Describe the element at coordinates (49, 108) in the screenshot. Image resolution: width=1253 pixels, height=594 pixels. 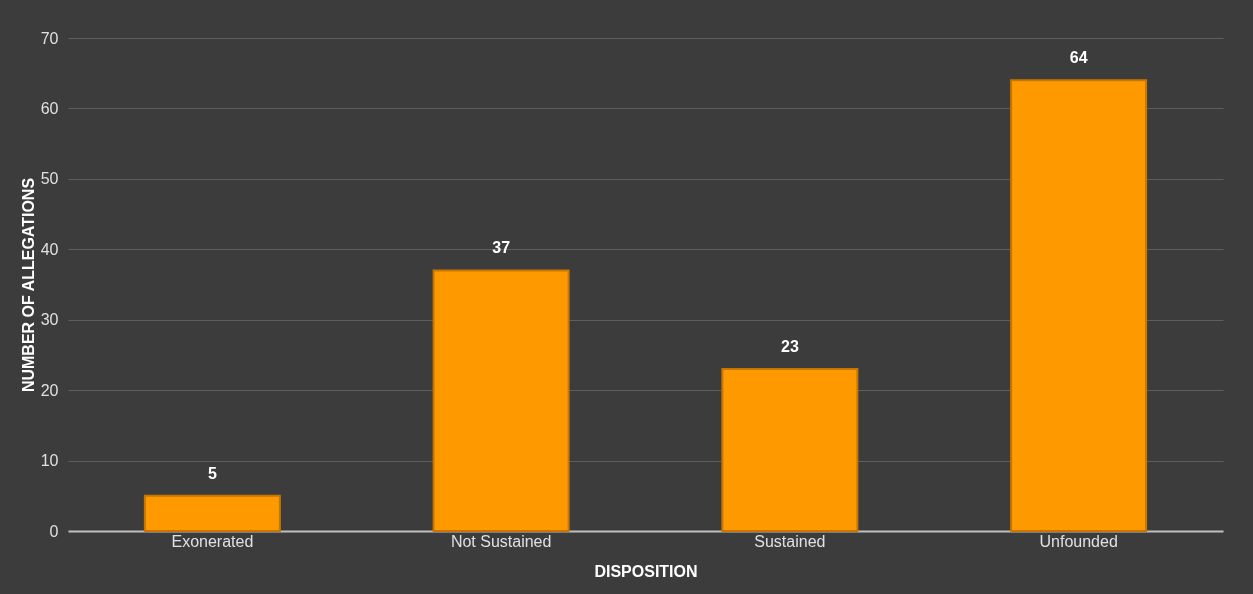
I see `y-tick-label: 60` at that location.